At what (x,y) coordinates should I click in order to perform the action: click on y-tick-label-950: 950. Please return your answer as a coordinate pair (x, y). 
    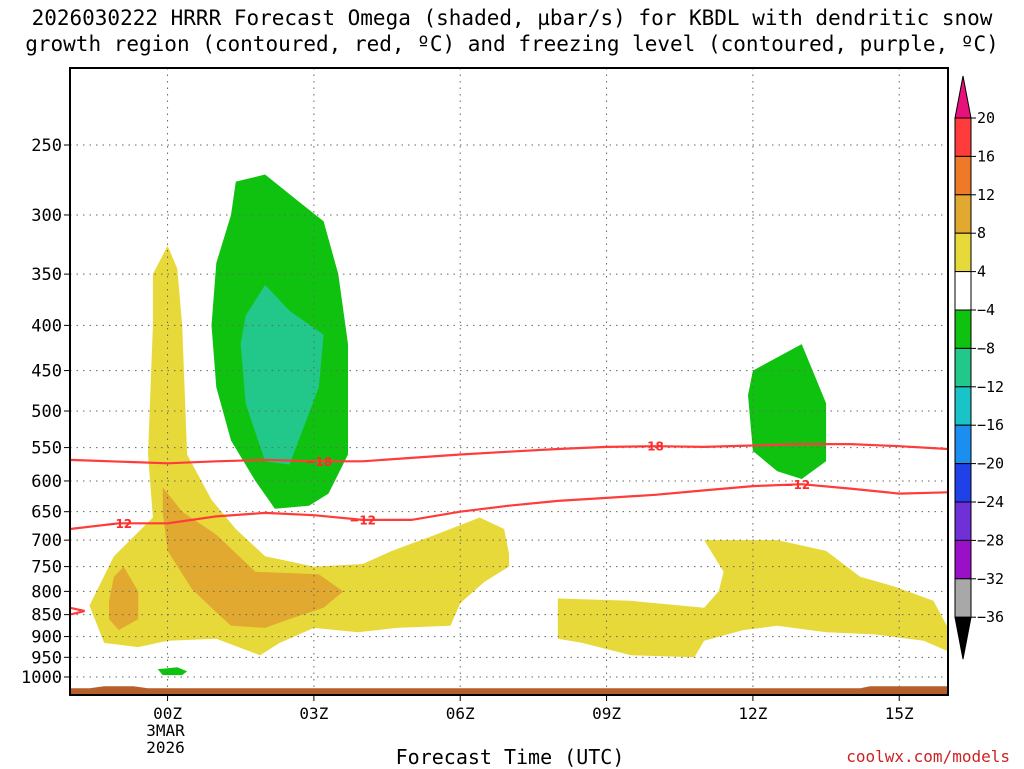
    Looking at the image, I should click on (46, 658).